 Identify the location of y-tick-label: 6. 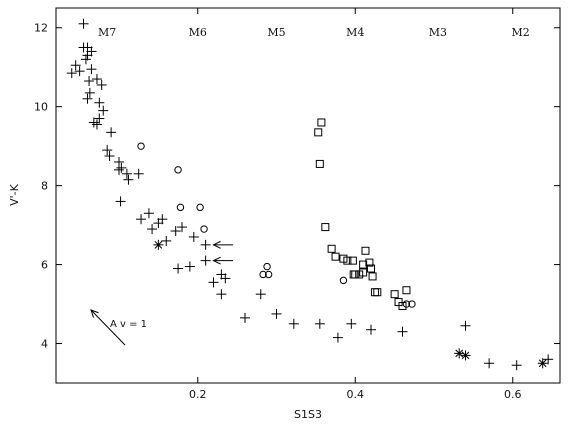
(44, 265).